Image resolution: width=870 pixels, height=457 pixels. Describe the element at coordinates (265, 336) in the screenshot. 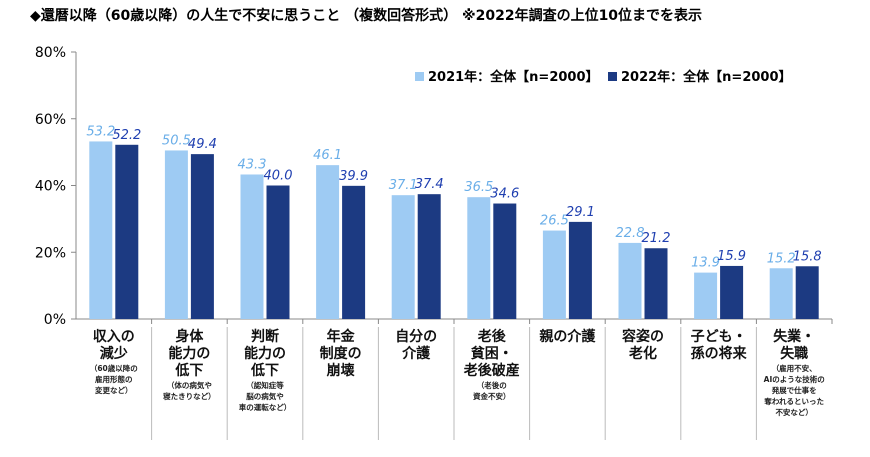

I see `category-label: 判断` at that location.